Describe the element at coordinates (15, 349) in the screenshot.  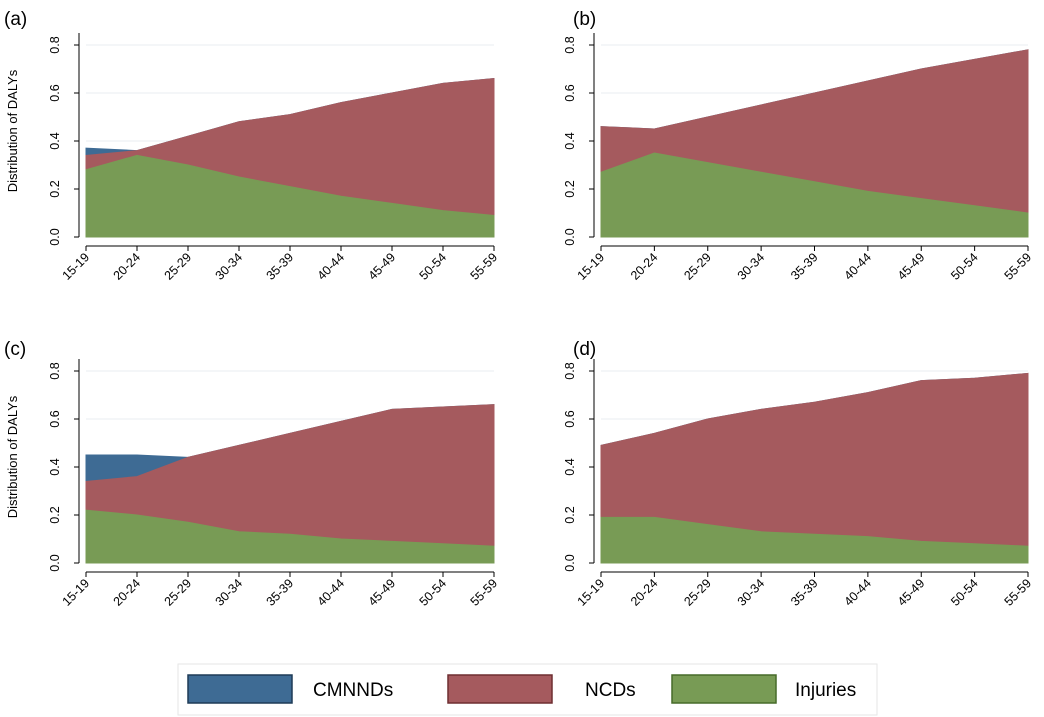
I see `panel-label: (c)` at that location.